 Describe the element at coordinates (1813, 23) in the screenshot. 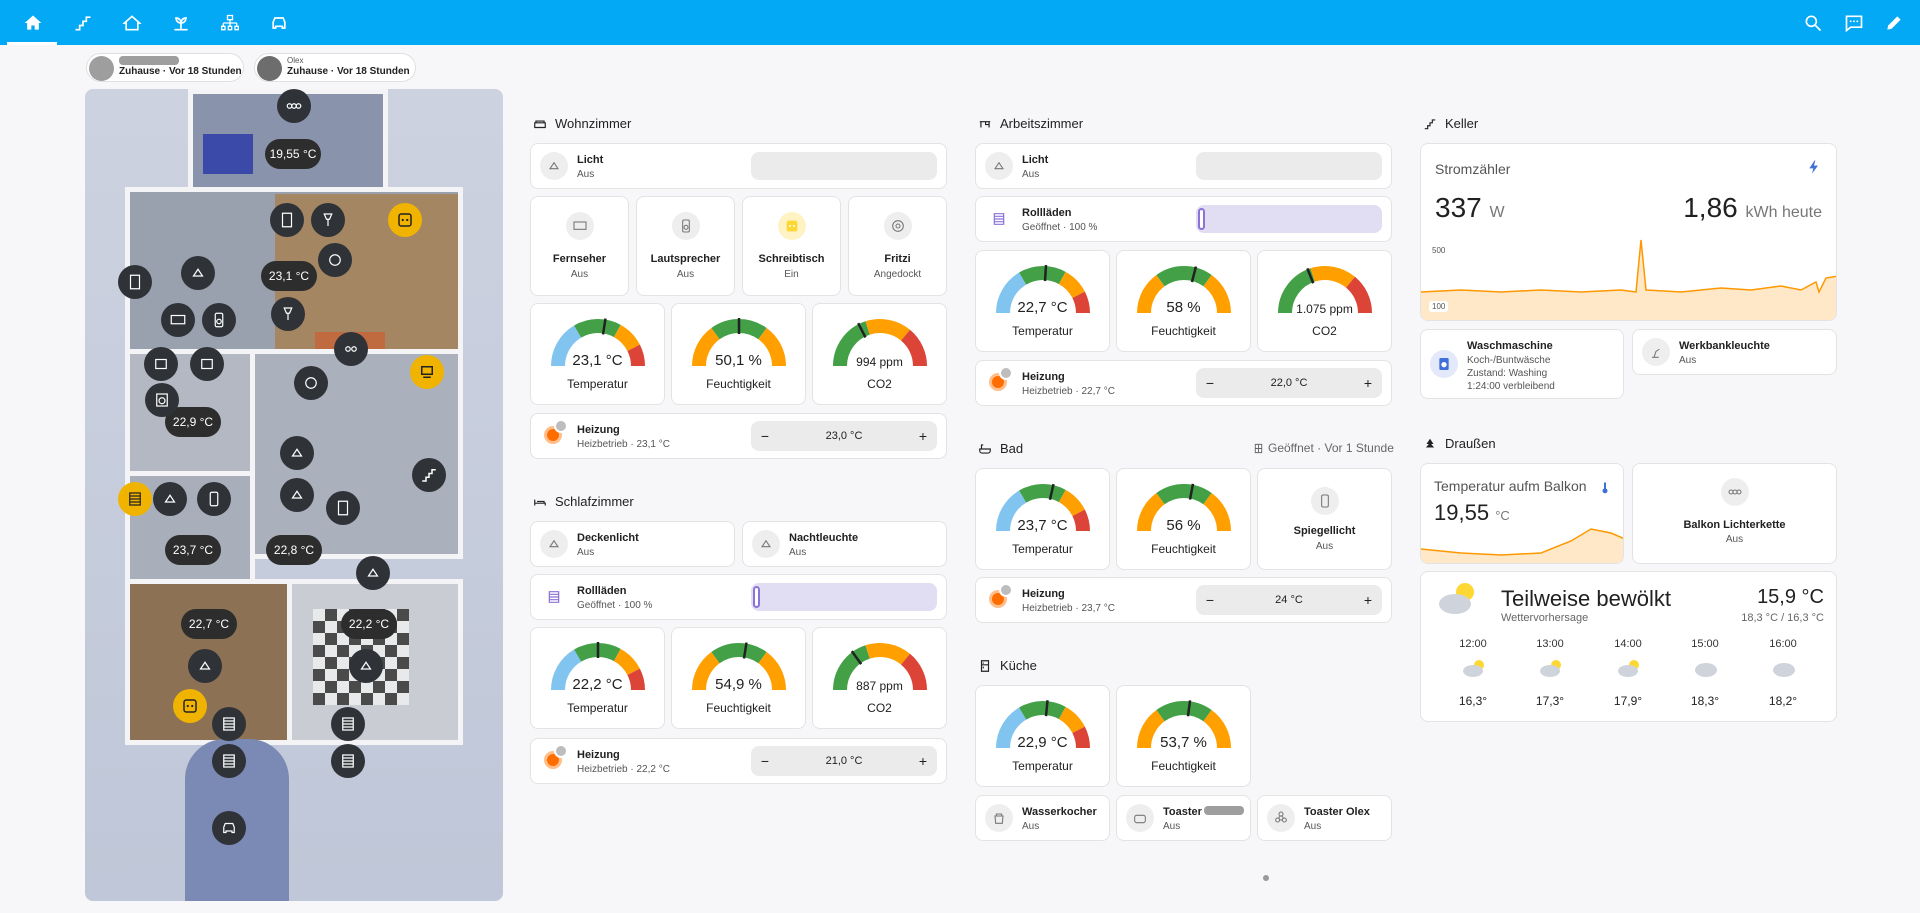

I see `search-icon` at that location.